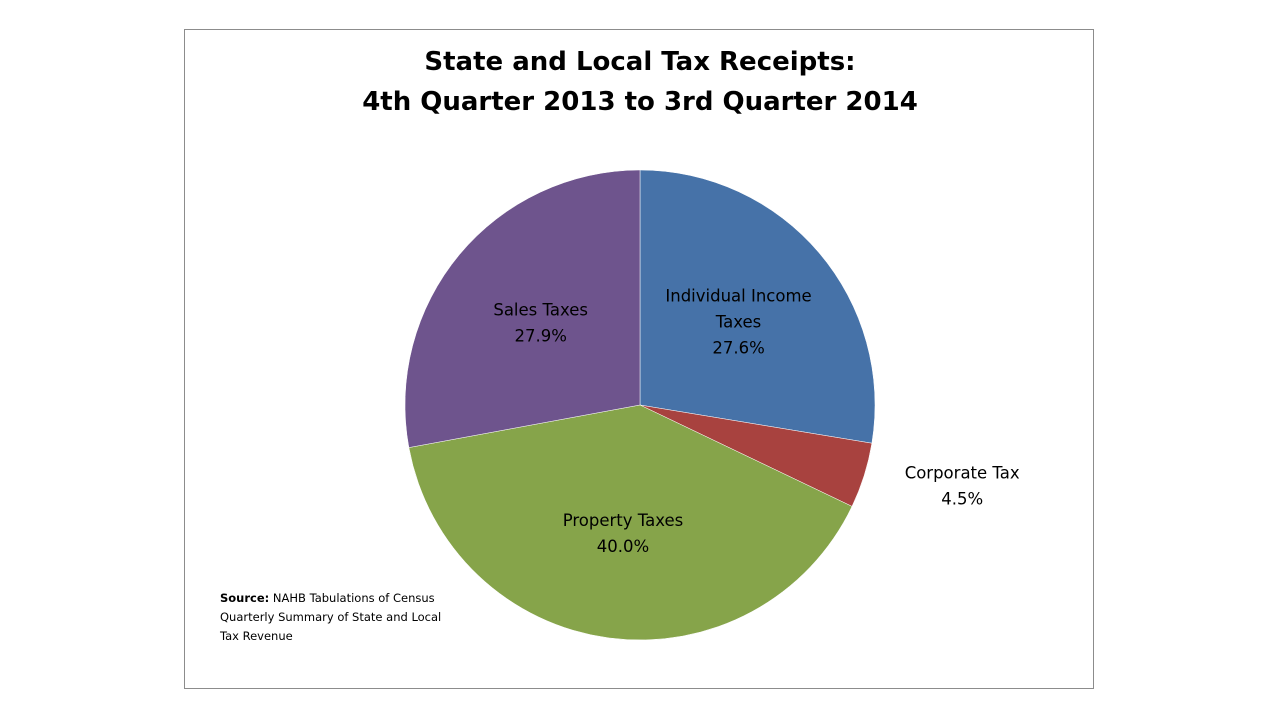 The image size is (1280, 720). I want to click on slice-percent-label: 27.6%, so click(738, 347).